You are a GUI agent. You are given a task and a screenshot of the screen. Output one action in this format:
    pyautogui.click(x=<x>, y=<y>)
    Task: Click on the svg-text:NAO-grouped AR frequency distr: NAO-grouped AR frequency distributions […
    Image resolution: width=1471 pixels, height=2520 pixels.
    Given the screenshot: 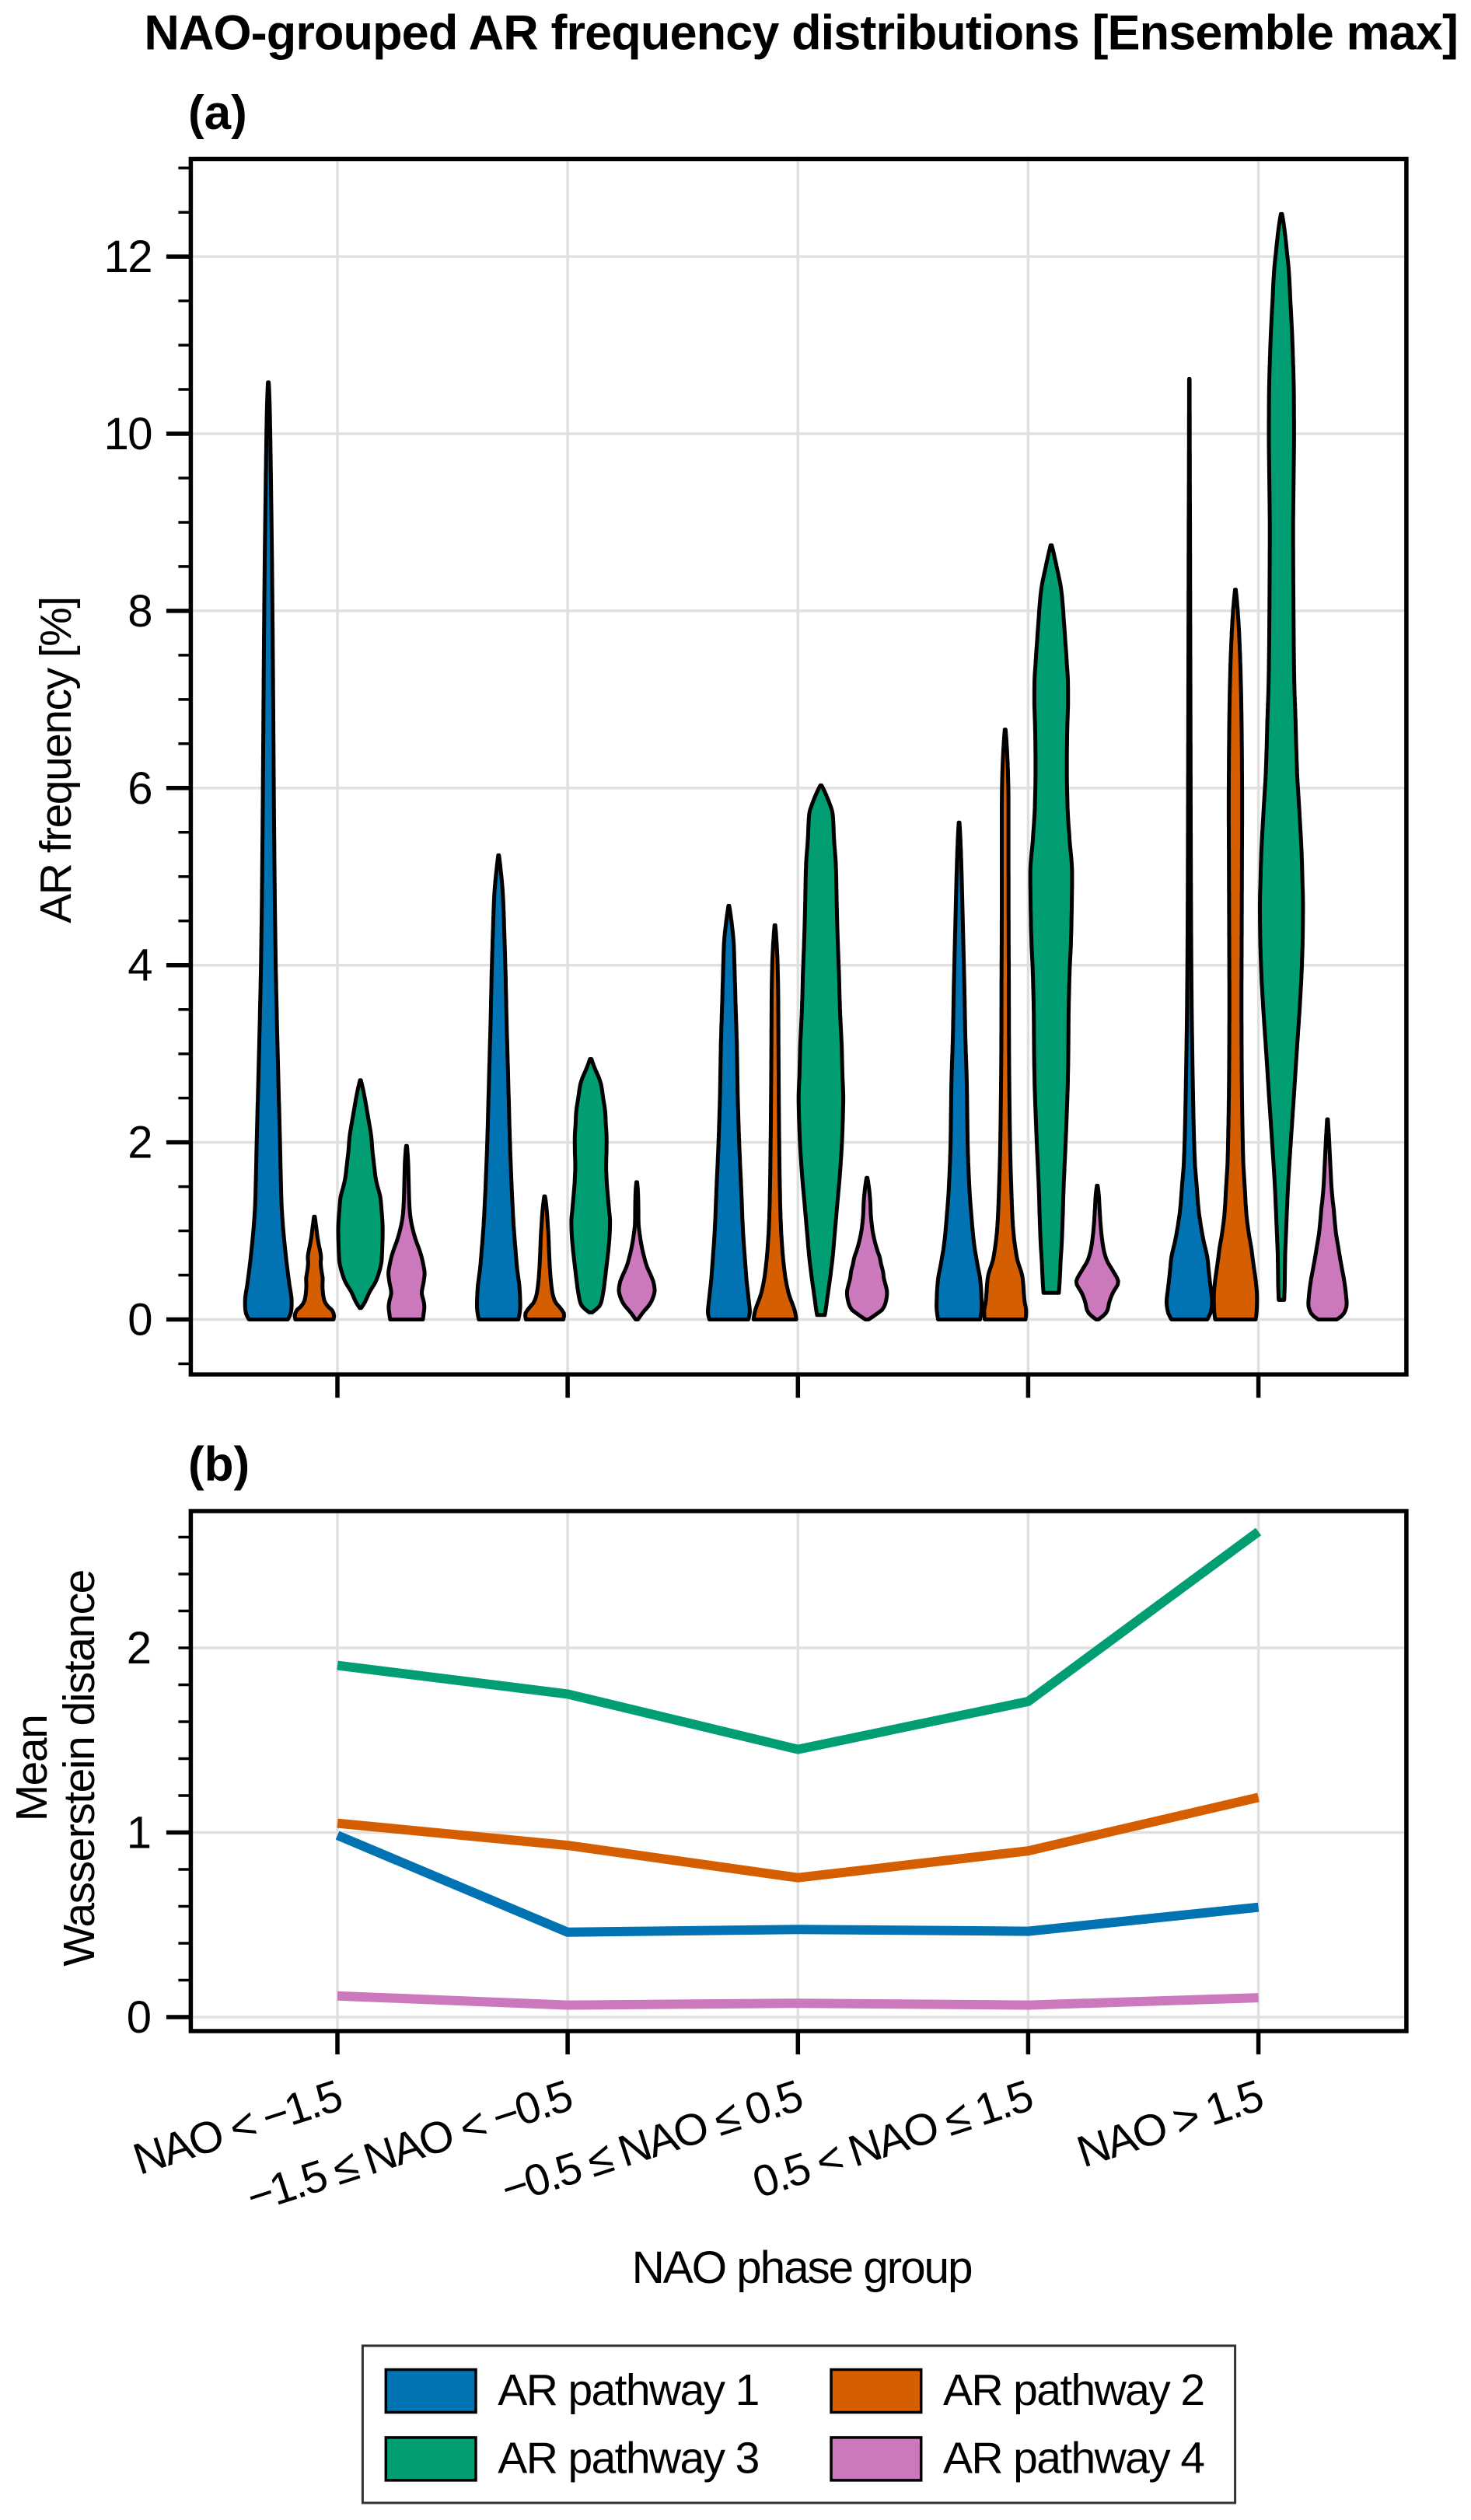 What is the action you would take?
    pyautogui.click(x=801, y=33)
    